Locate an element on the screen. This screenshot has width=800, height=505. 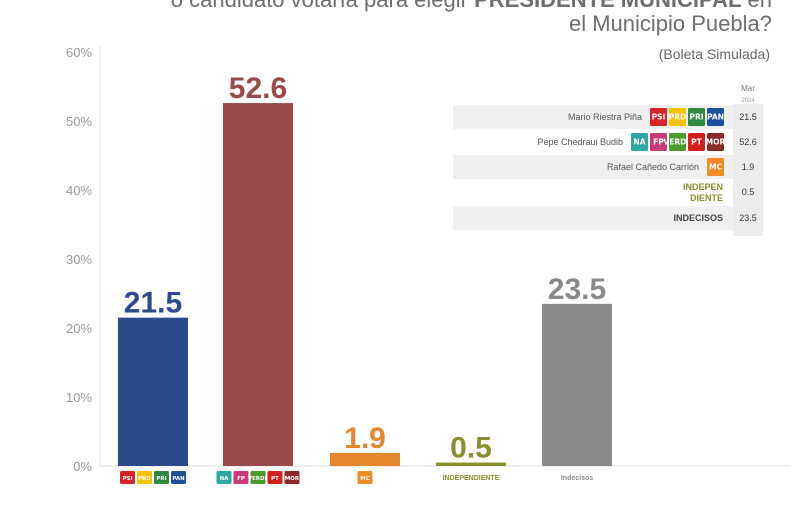
bar-value-label: 21.5 is located at coordinates (153, 303).